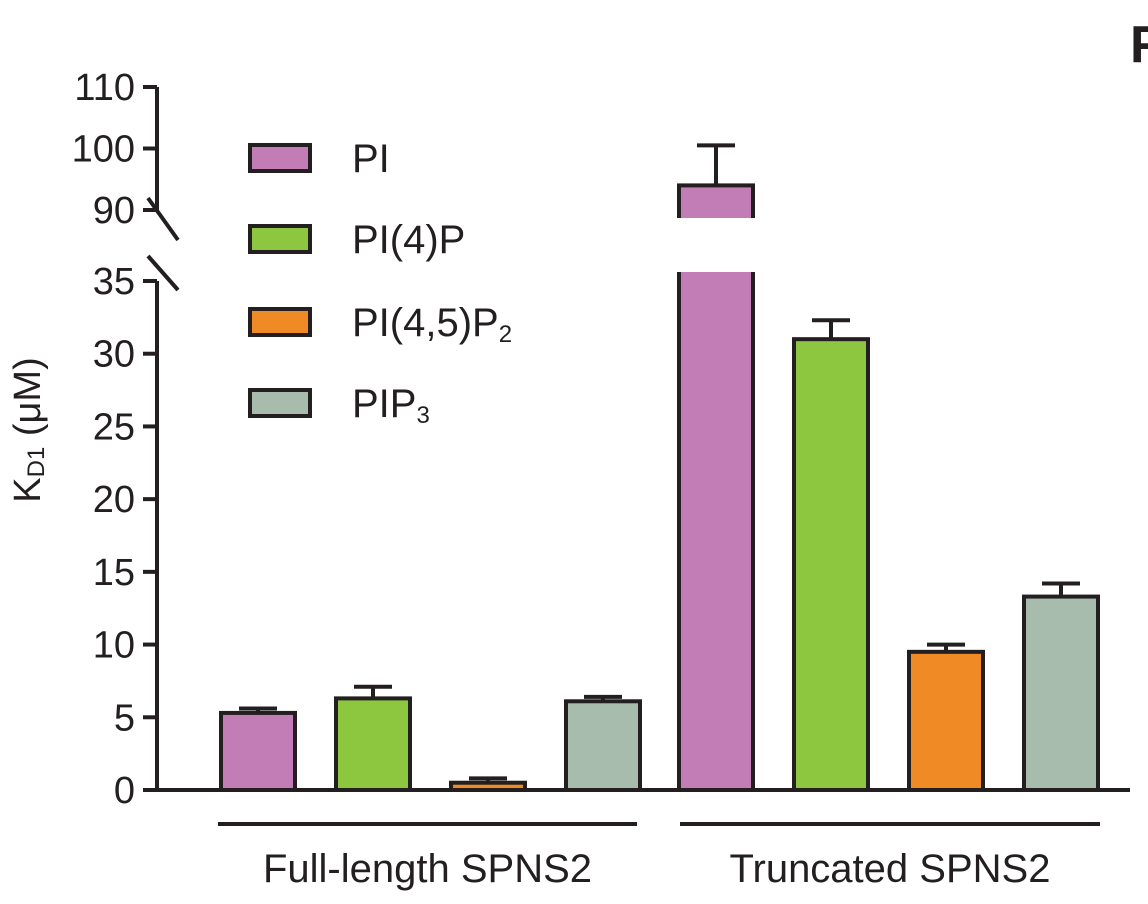  I want to click on legend-label-sub: 3, so click(422, 415).